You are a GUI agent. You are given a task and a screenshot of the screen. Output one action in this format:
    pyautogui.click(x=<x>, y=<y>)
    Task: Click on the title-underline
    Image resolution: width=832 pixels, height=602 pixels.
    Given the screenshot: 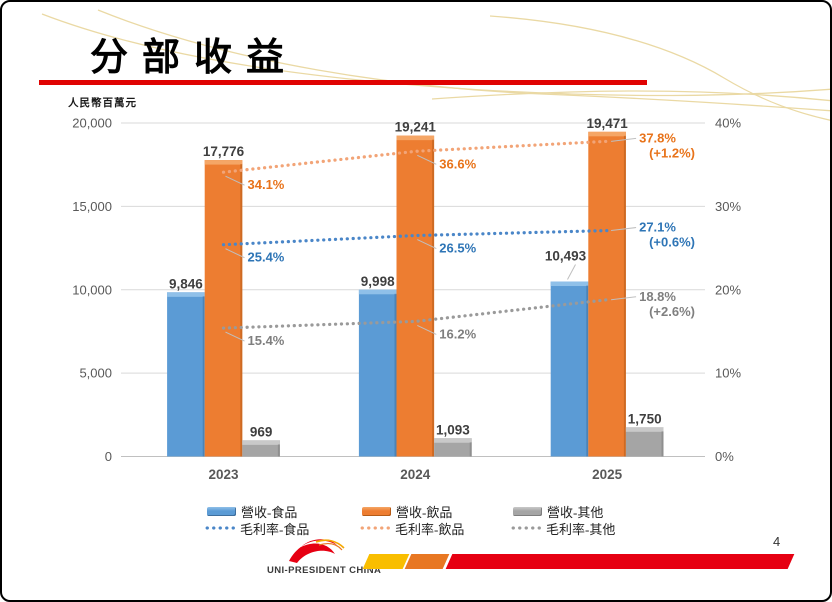 What is the action you would take?
    pyautogui.click(x=343, y=82)
    